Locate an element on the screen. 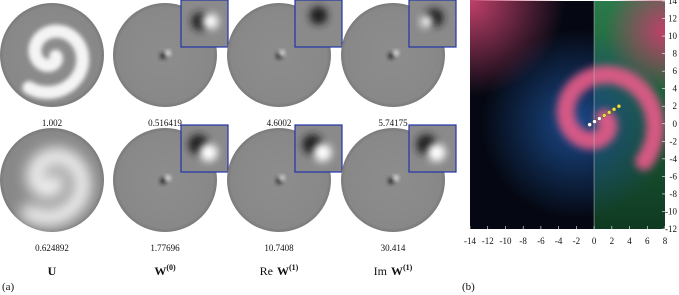 This screenshot has height=295, width=679. y-tick-label: 10 is located at coordinates (673, 36).